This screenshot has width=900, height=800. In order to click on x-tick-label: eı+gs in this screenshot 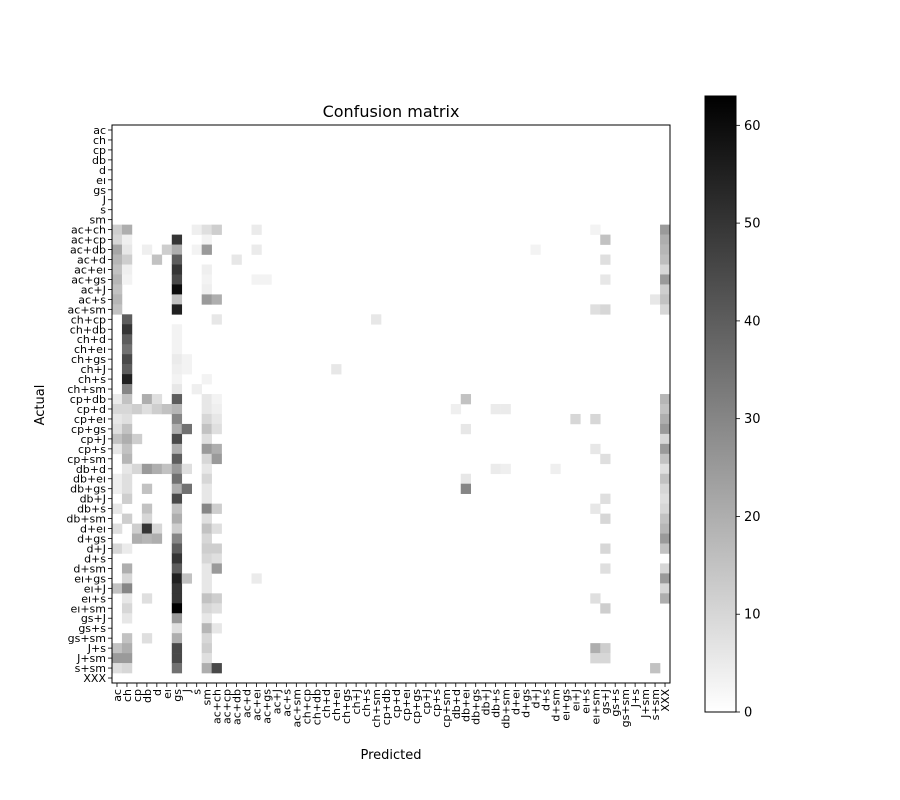, I will do `click(565, 705)`.